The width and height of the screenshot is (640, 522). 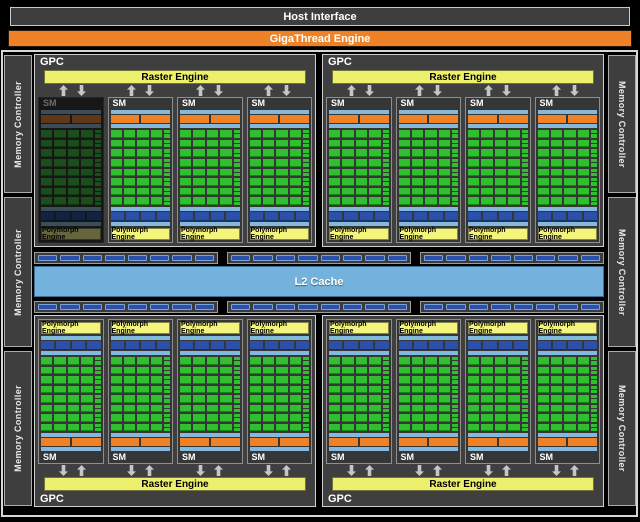 I want to click on cuda-core-grid, so click(x=71, y=167).